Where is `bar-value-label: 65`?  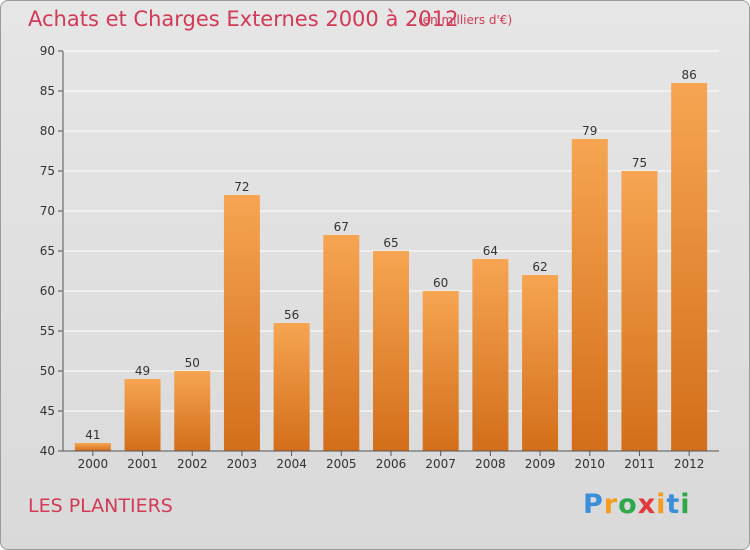 bar-value-label: 65 is located at coordinates (390, 243).